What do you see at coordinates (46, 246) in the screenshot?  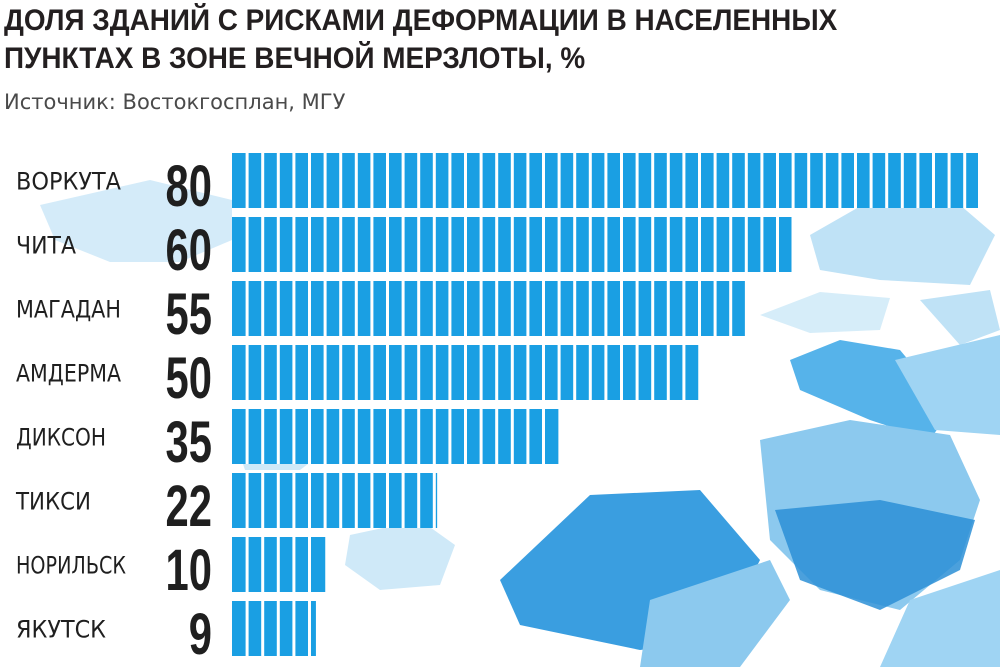 I see `category-label: ЧИТА` at bounding box center [46, 246].